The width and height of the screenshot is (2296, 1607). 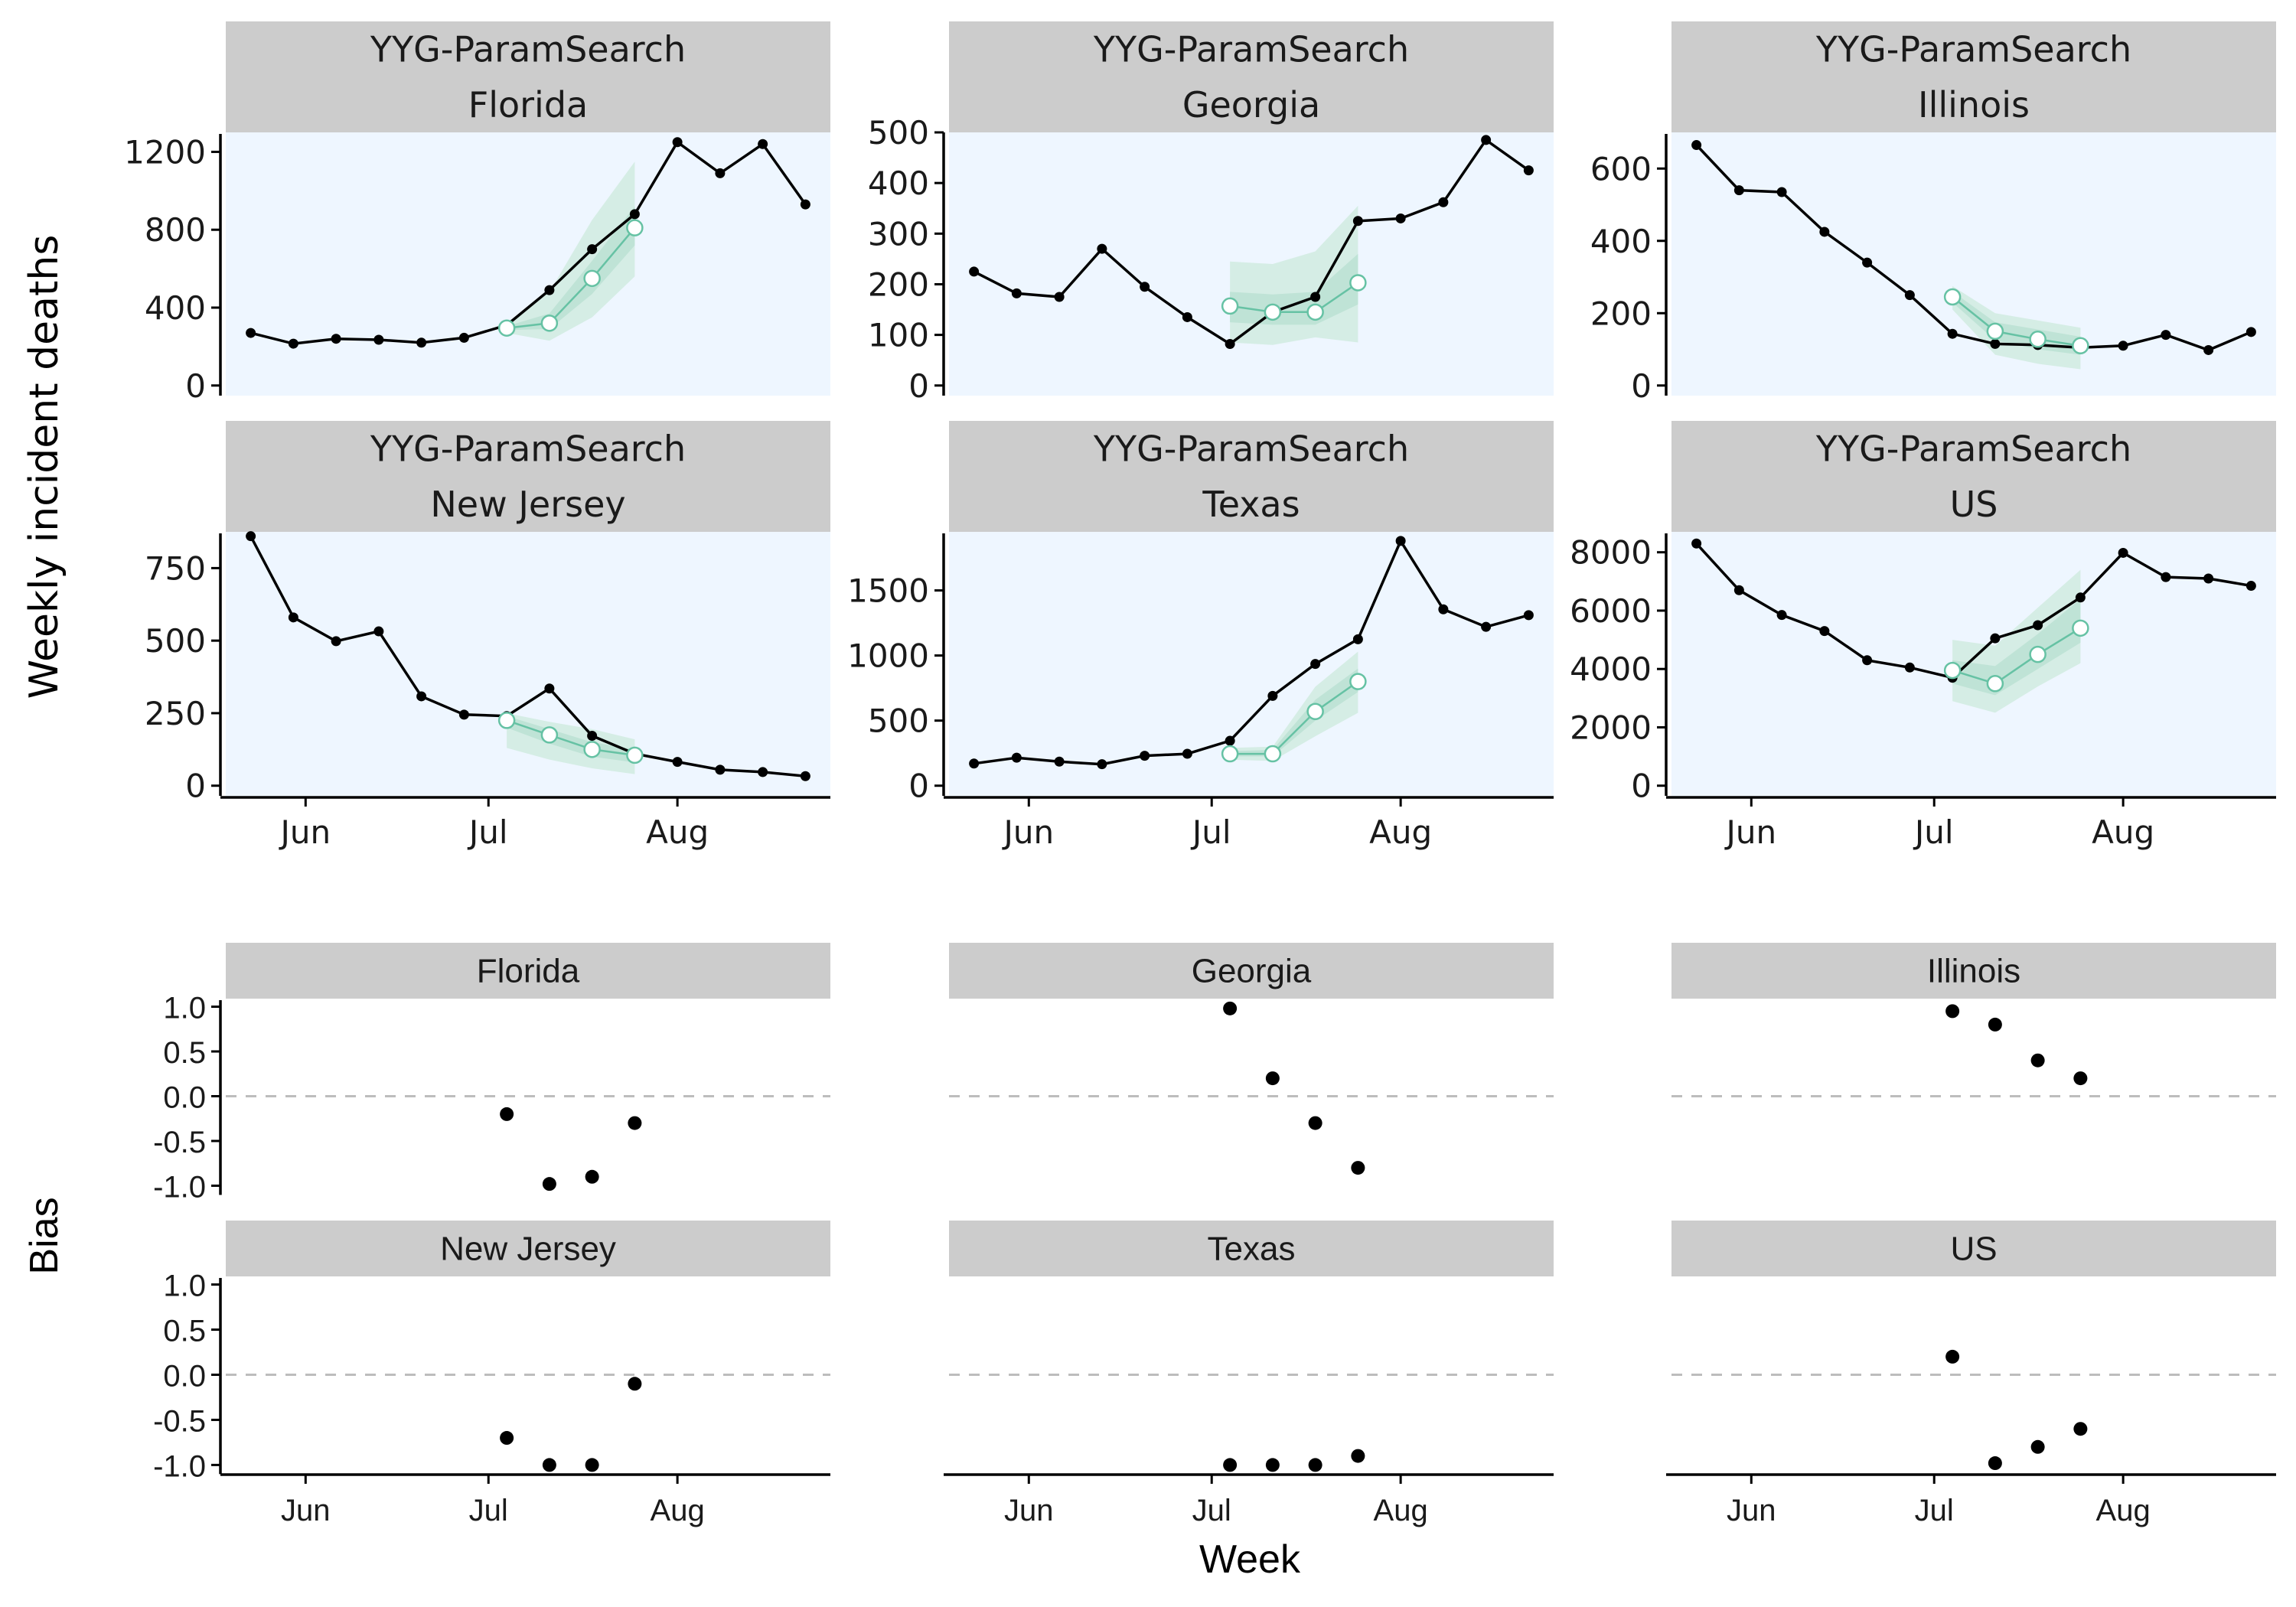 What do you see at coordinates (2037, 1060) in the screenshot?
I see `bias-illinois-bias-point` at bounding box center [2037, 1060].